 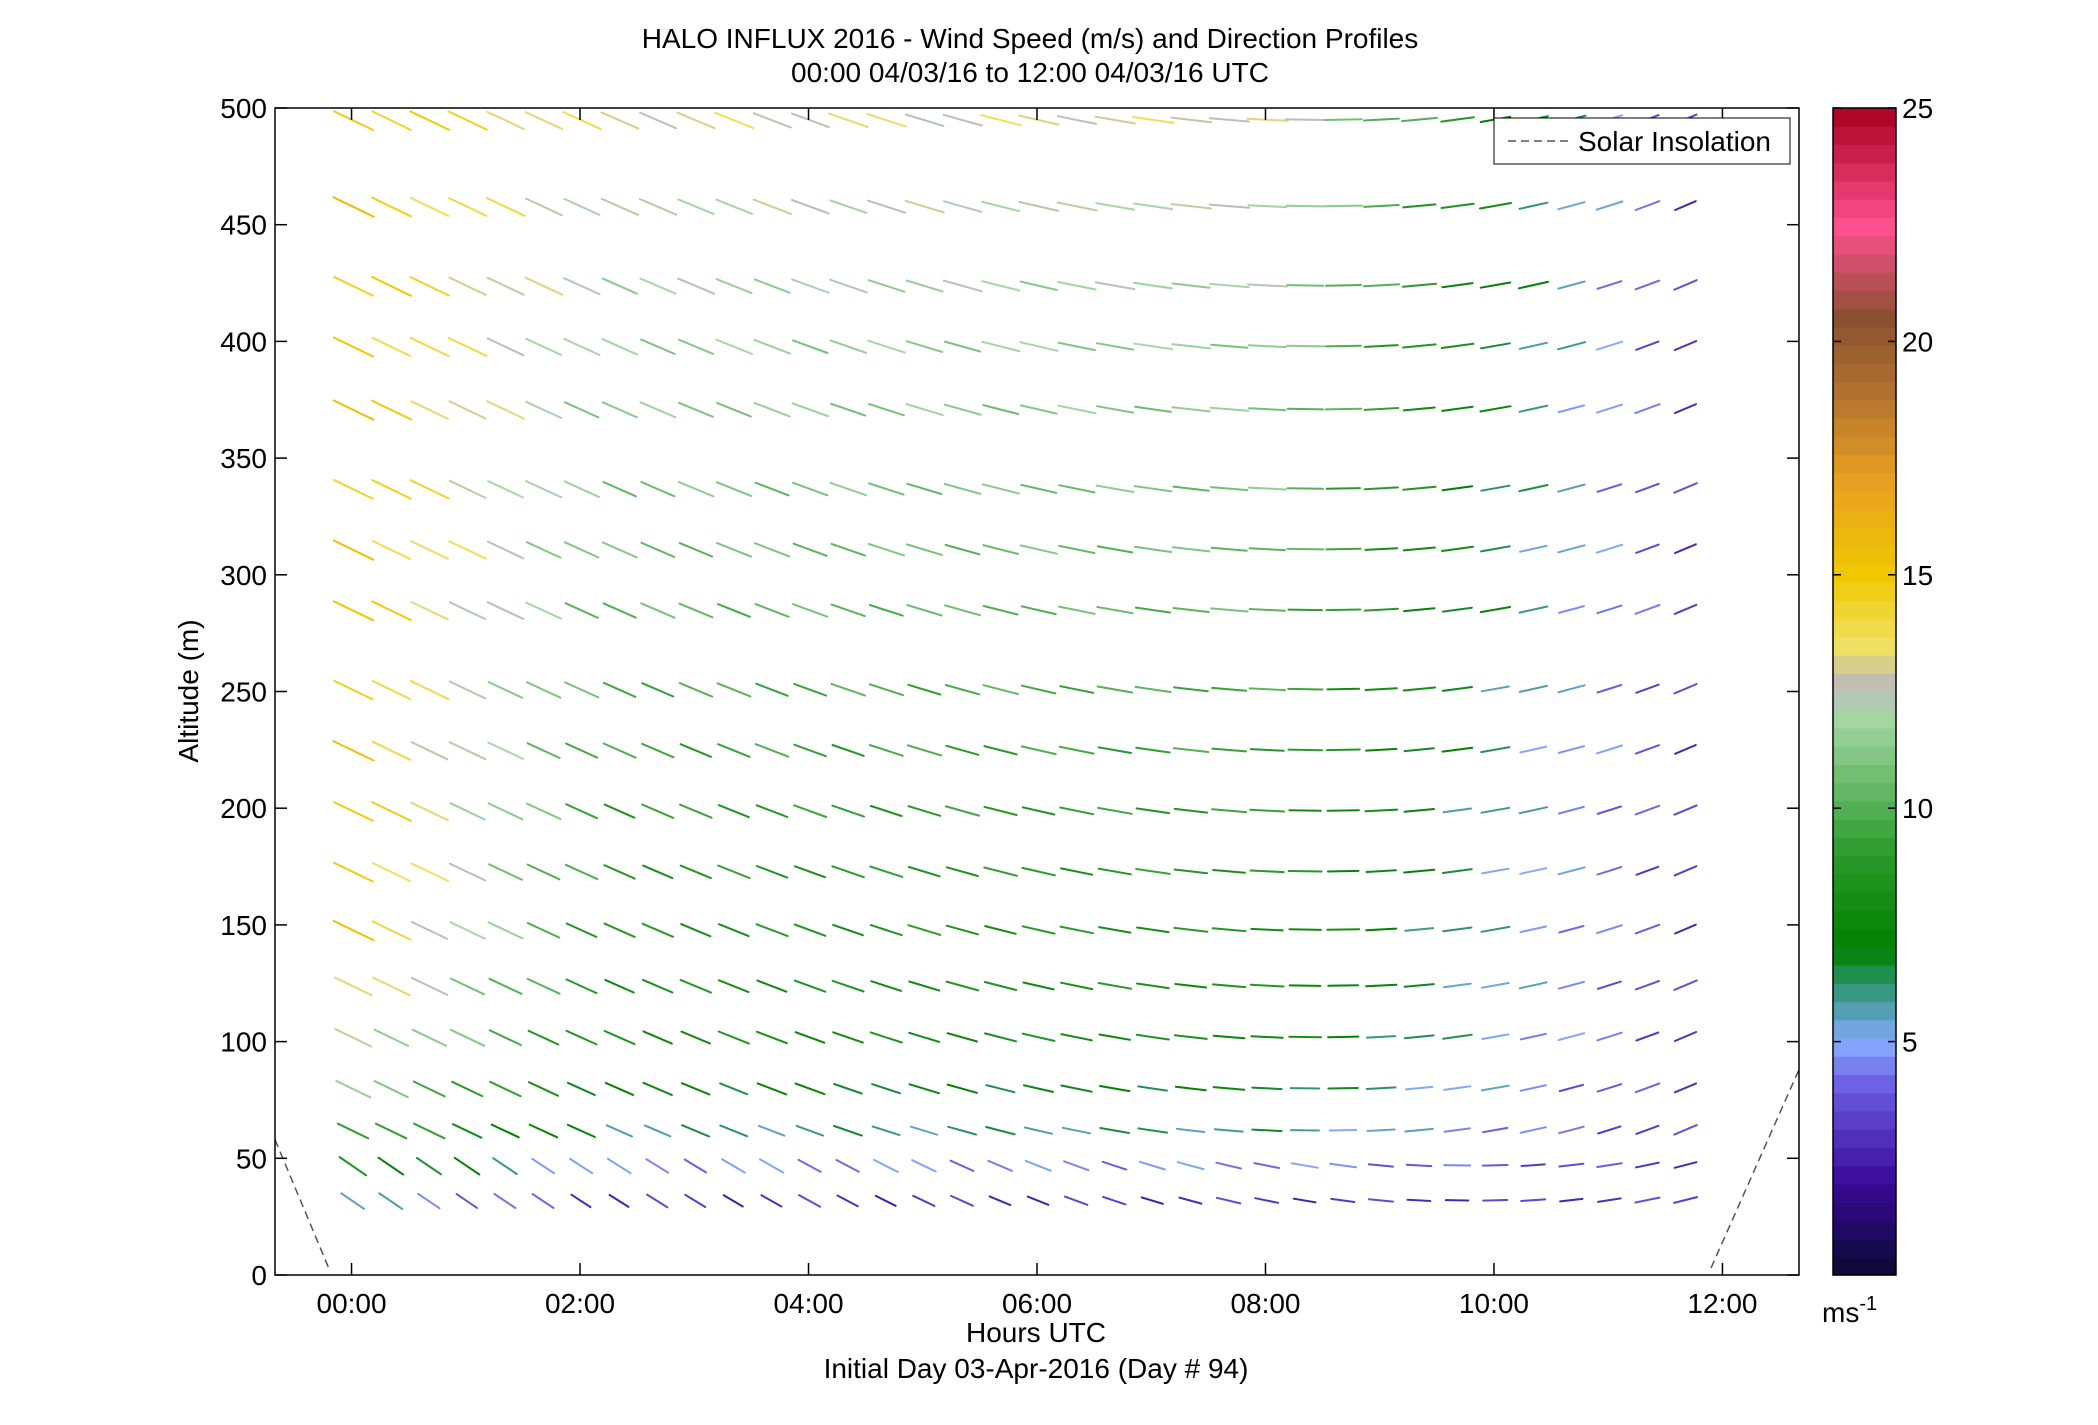 I want to click on x-axis-sublabel: Initial Day 03-Apr-2016 (Day # 94), so click(x=1036, y=1368).